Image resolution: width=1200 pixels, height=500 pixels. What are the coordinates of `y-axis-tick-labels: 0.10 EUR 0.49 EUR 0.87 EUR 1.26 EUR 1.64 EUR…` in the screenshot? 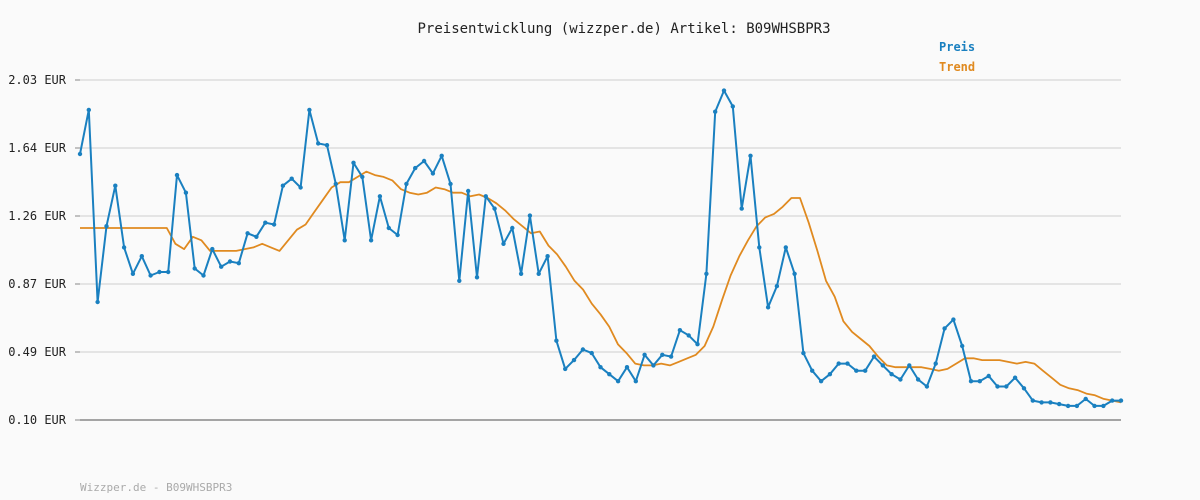 It's located at (44, 250).